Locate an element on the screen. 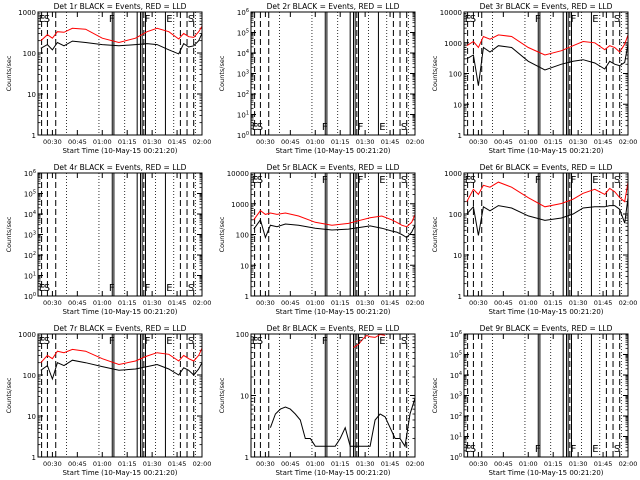 The image size is (640, 480). y-tick-label: 10000 is located at coordinates (451, 13).